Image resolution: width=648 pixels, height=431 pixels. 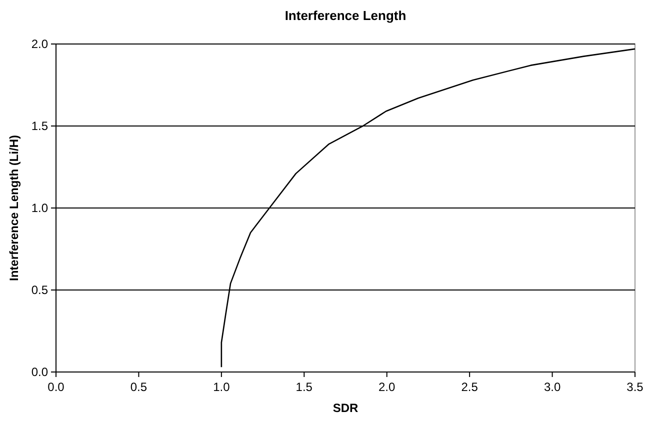 What do you see at coordinates (304, 387) in the screenshot?
I see `x-tick-label: 1.5` at bounding box center [304, 387].